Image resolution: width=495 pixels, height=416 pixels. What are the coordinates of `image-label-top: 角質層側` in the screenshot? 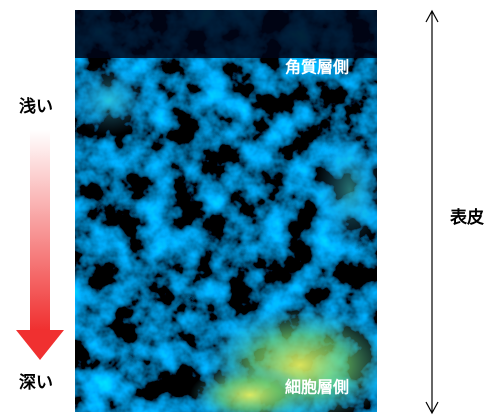 It's located at (317, 67).